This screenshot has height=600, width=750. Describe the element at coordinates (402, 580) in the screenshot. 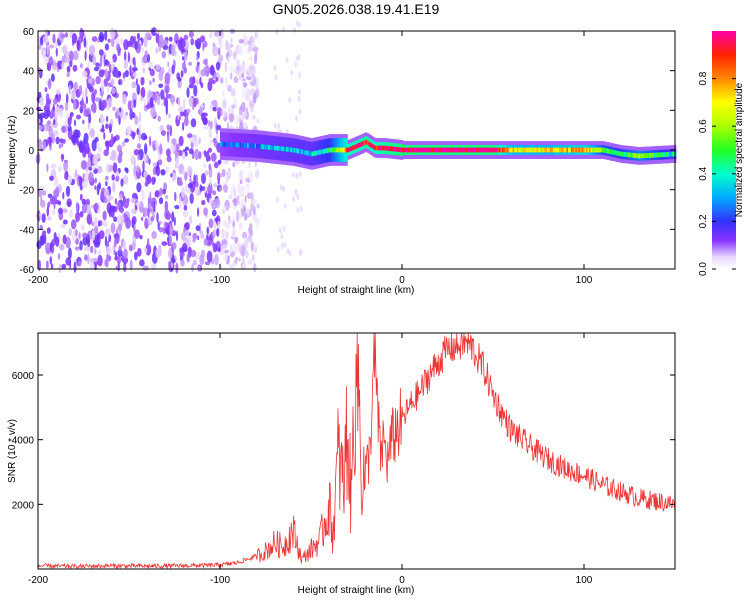

I see `x-tick-label: 0` at that location.